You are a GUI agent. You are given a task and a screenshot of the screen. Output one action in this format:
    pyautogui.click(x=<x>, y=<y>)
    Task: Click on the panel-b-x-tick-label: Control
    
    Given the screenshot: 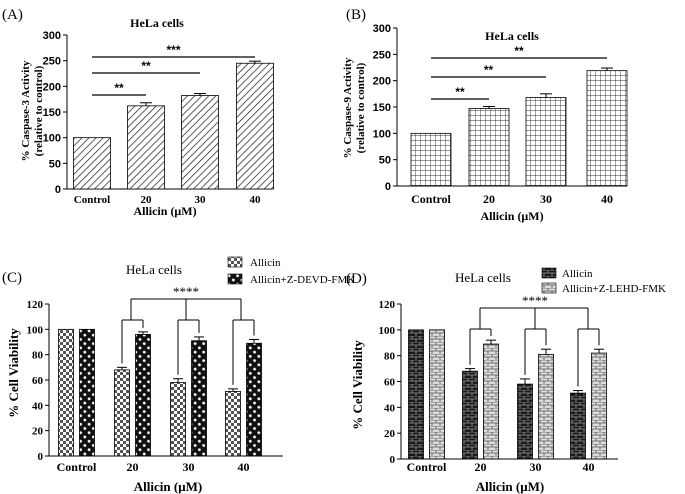 What is the action you would take?
    pyautogui.click(x=431, y=199)
    